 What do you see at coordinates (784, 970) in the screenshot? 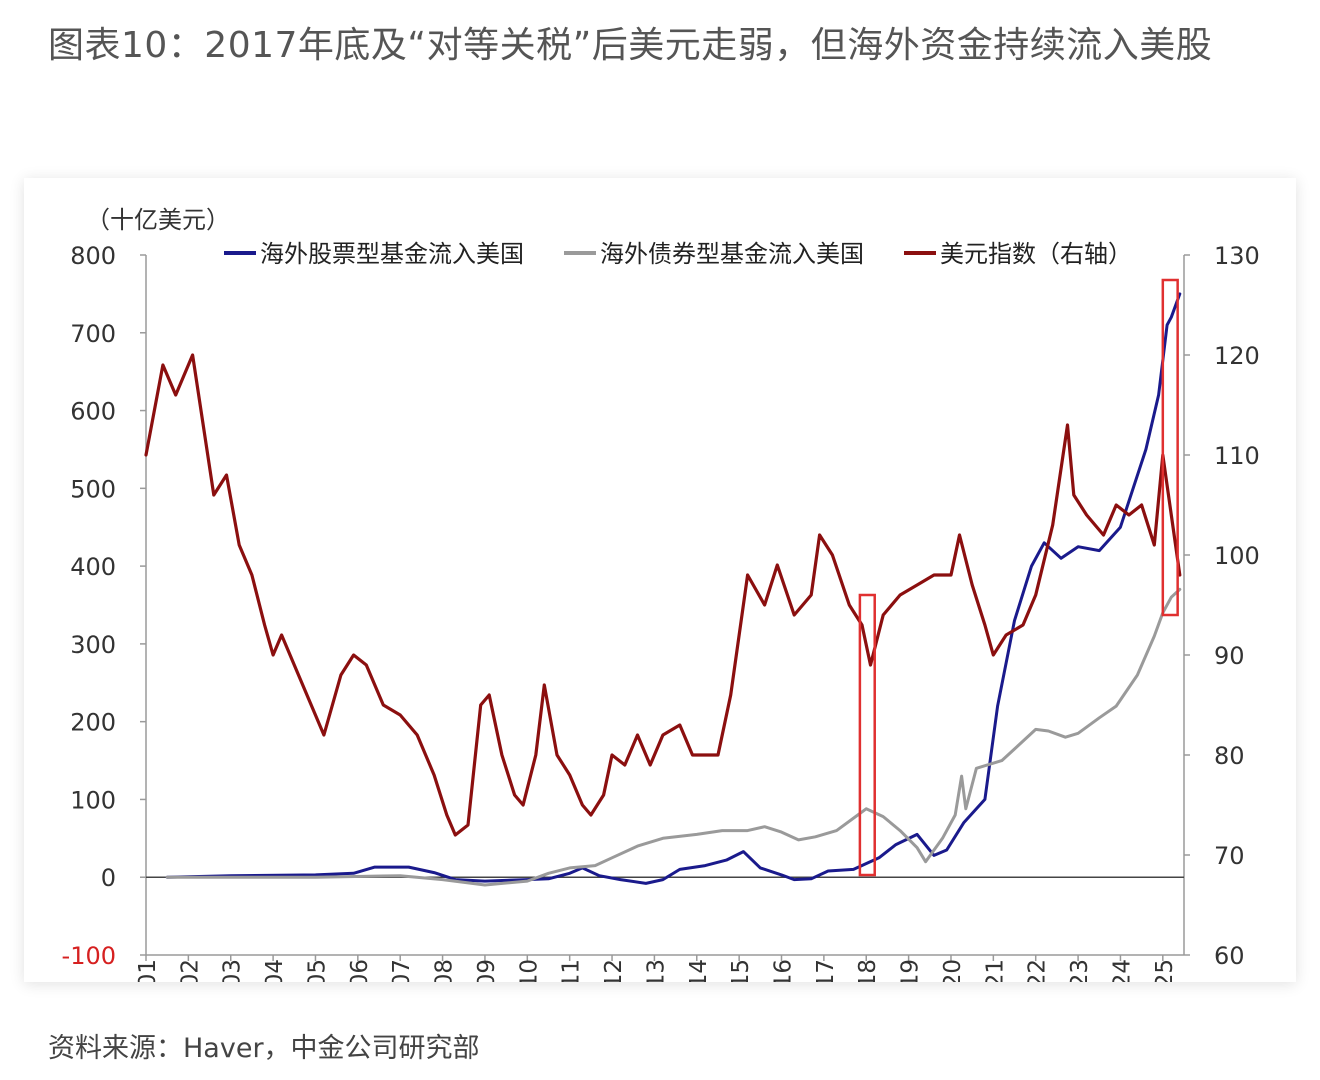
I see `x-tick-label: 2016` at bounding box center [784, 970].